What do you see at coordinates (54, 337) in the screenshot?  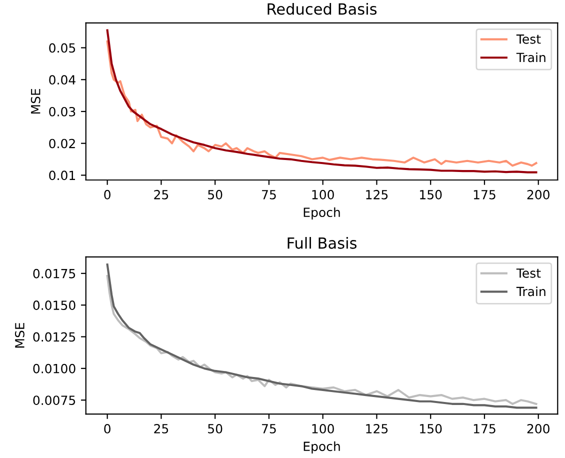 I see `y-tick-label: 0.0125` at bounding box center [54, 337].